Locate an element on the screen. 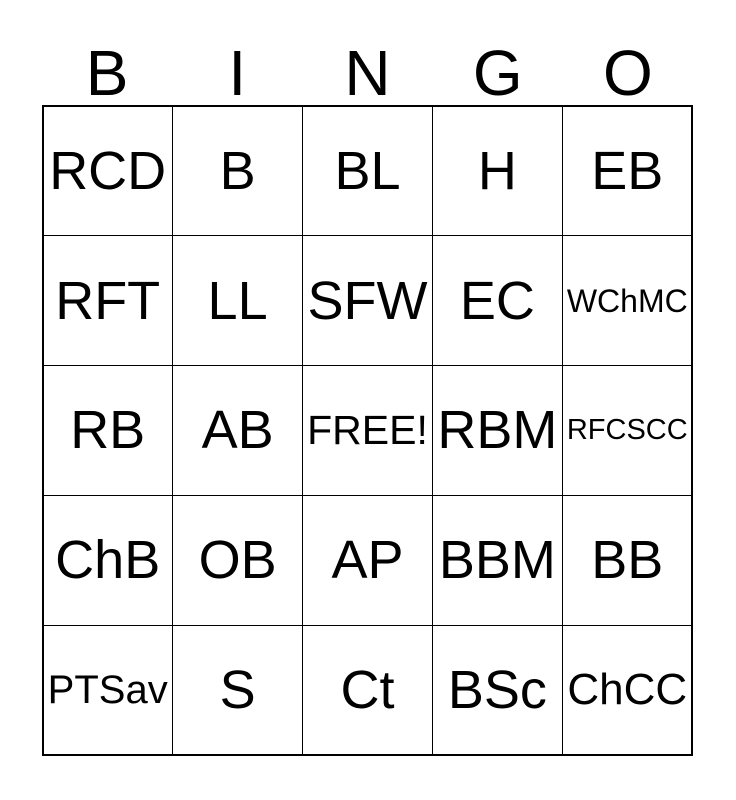  cell-label: RFT is located at coordinates (108, 300).